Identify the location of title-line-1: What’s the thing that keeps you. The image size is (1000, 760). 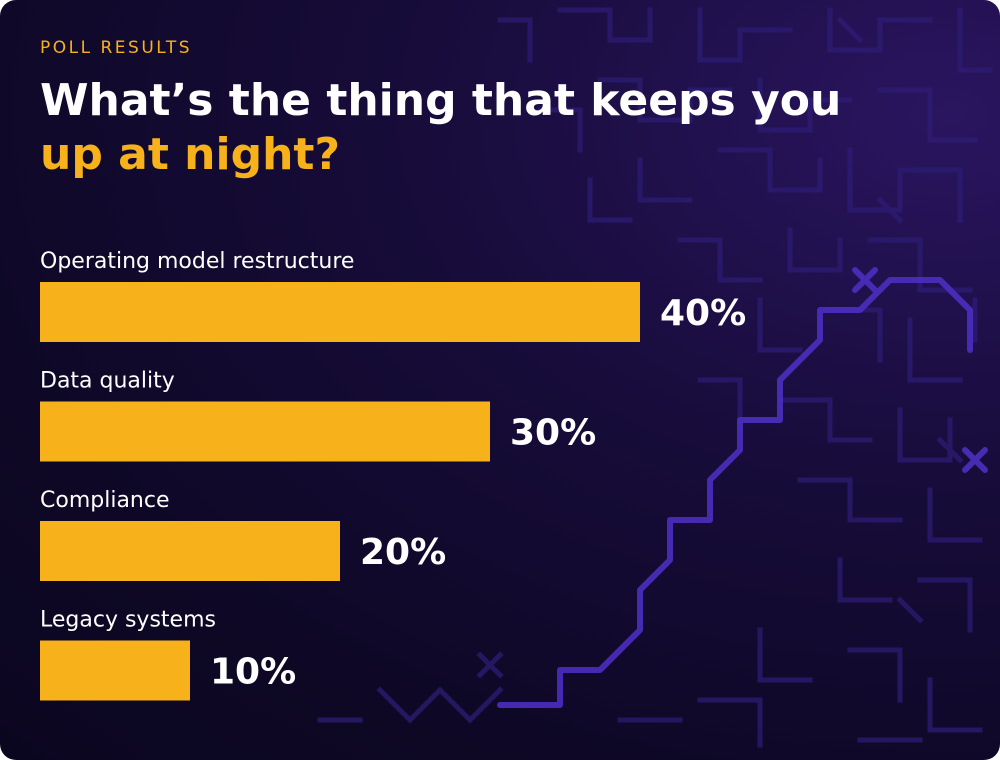
(441, 100).